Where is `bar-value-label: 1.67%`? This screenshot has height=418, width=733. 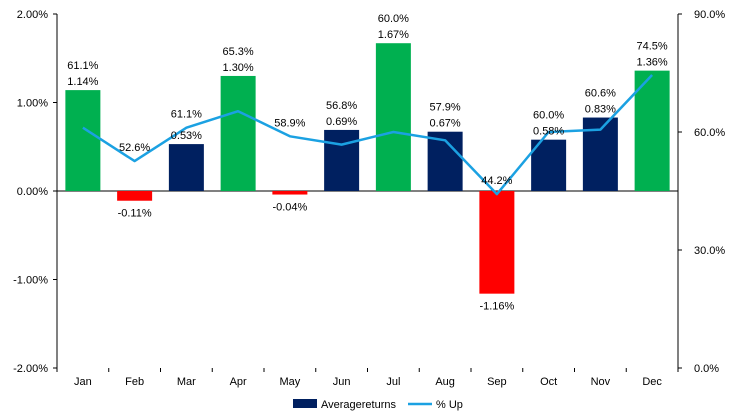
bar-value-label: 1.67% is located at coordinates (393, 35).